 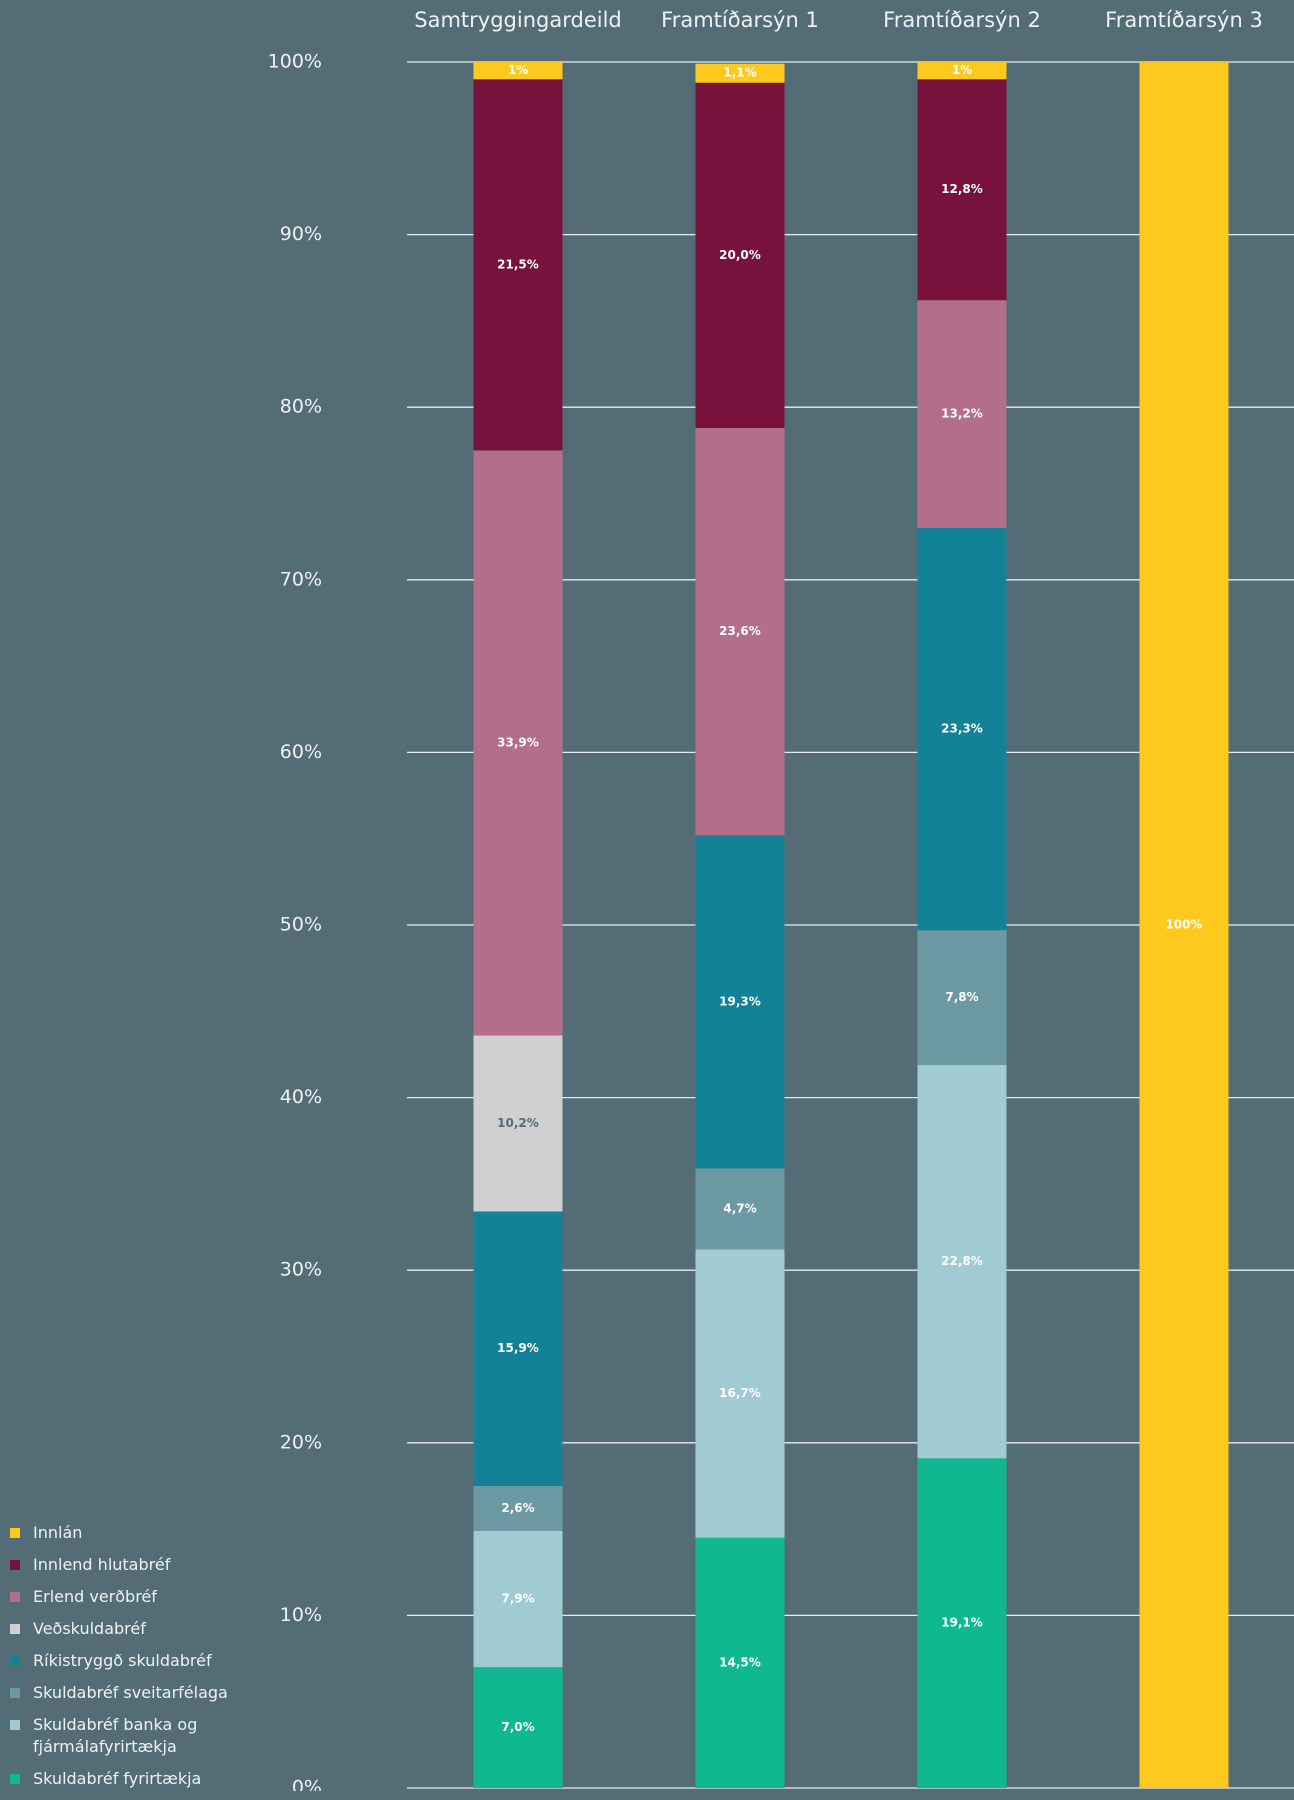 I want to click on value-label: 4,7%, so click(x=739, y=1208).